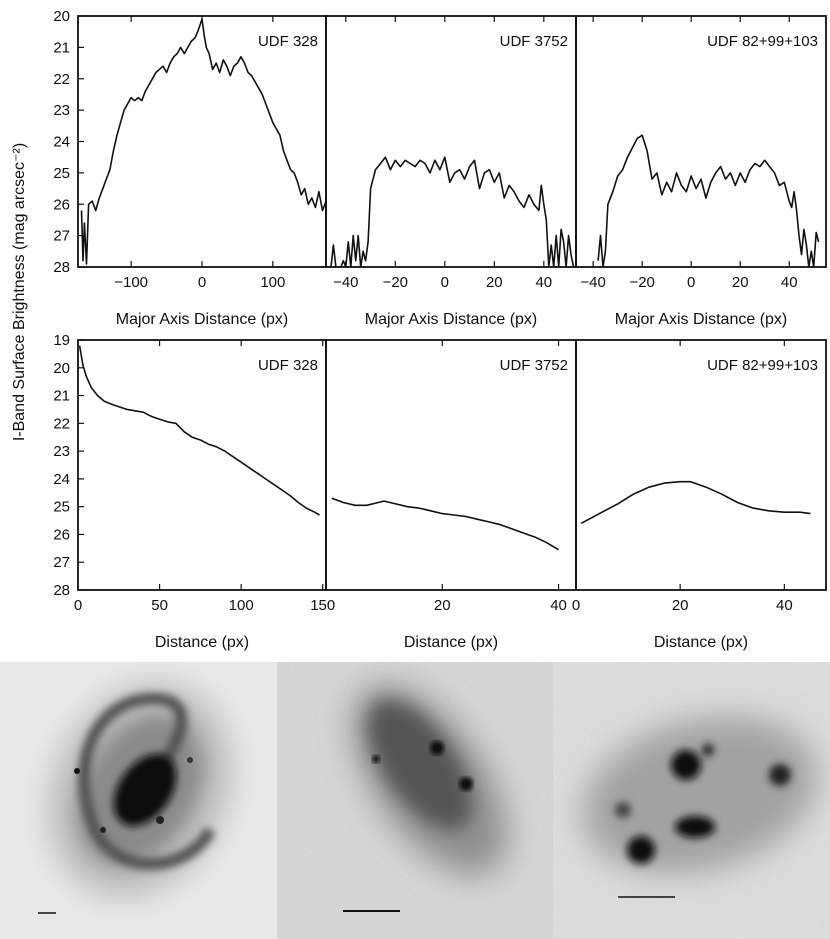 The image size is (830, 939). Describe the element at coordinates (131, 282) in the screenshot. I see `x-tick-label: −100` at that location.